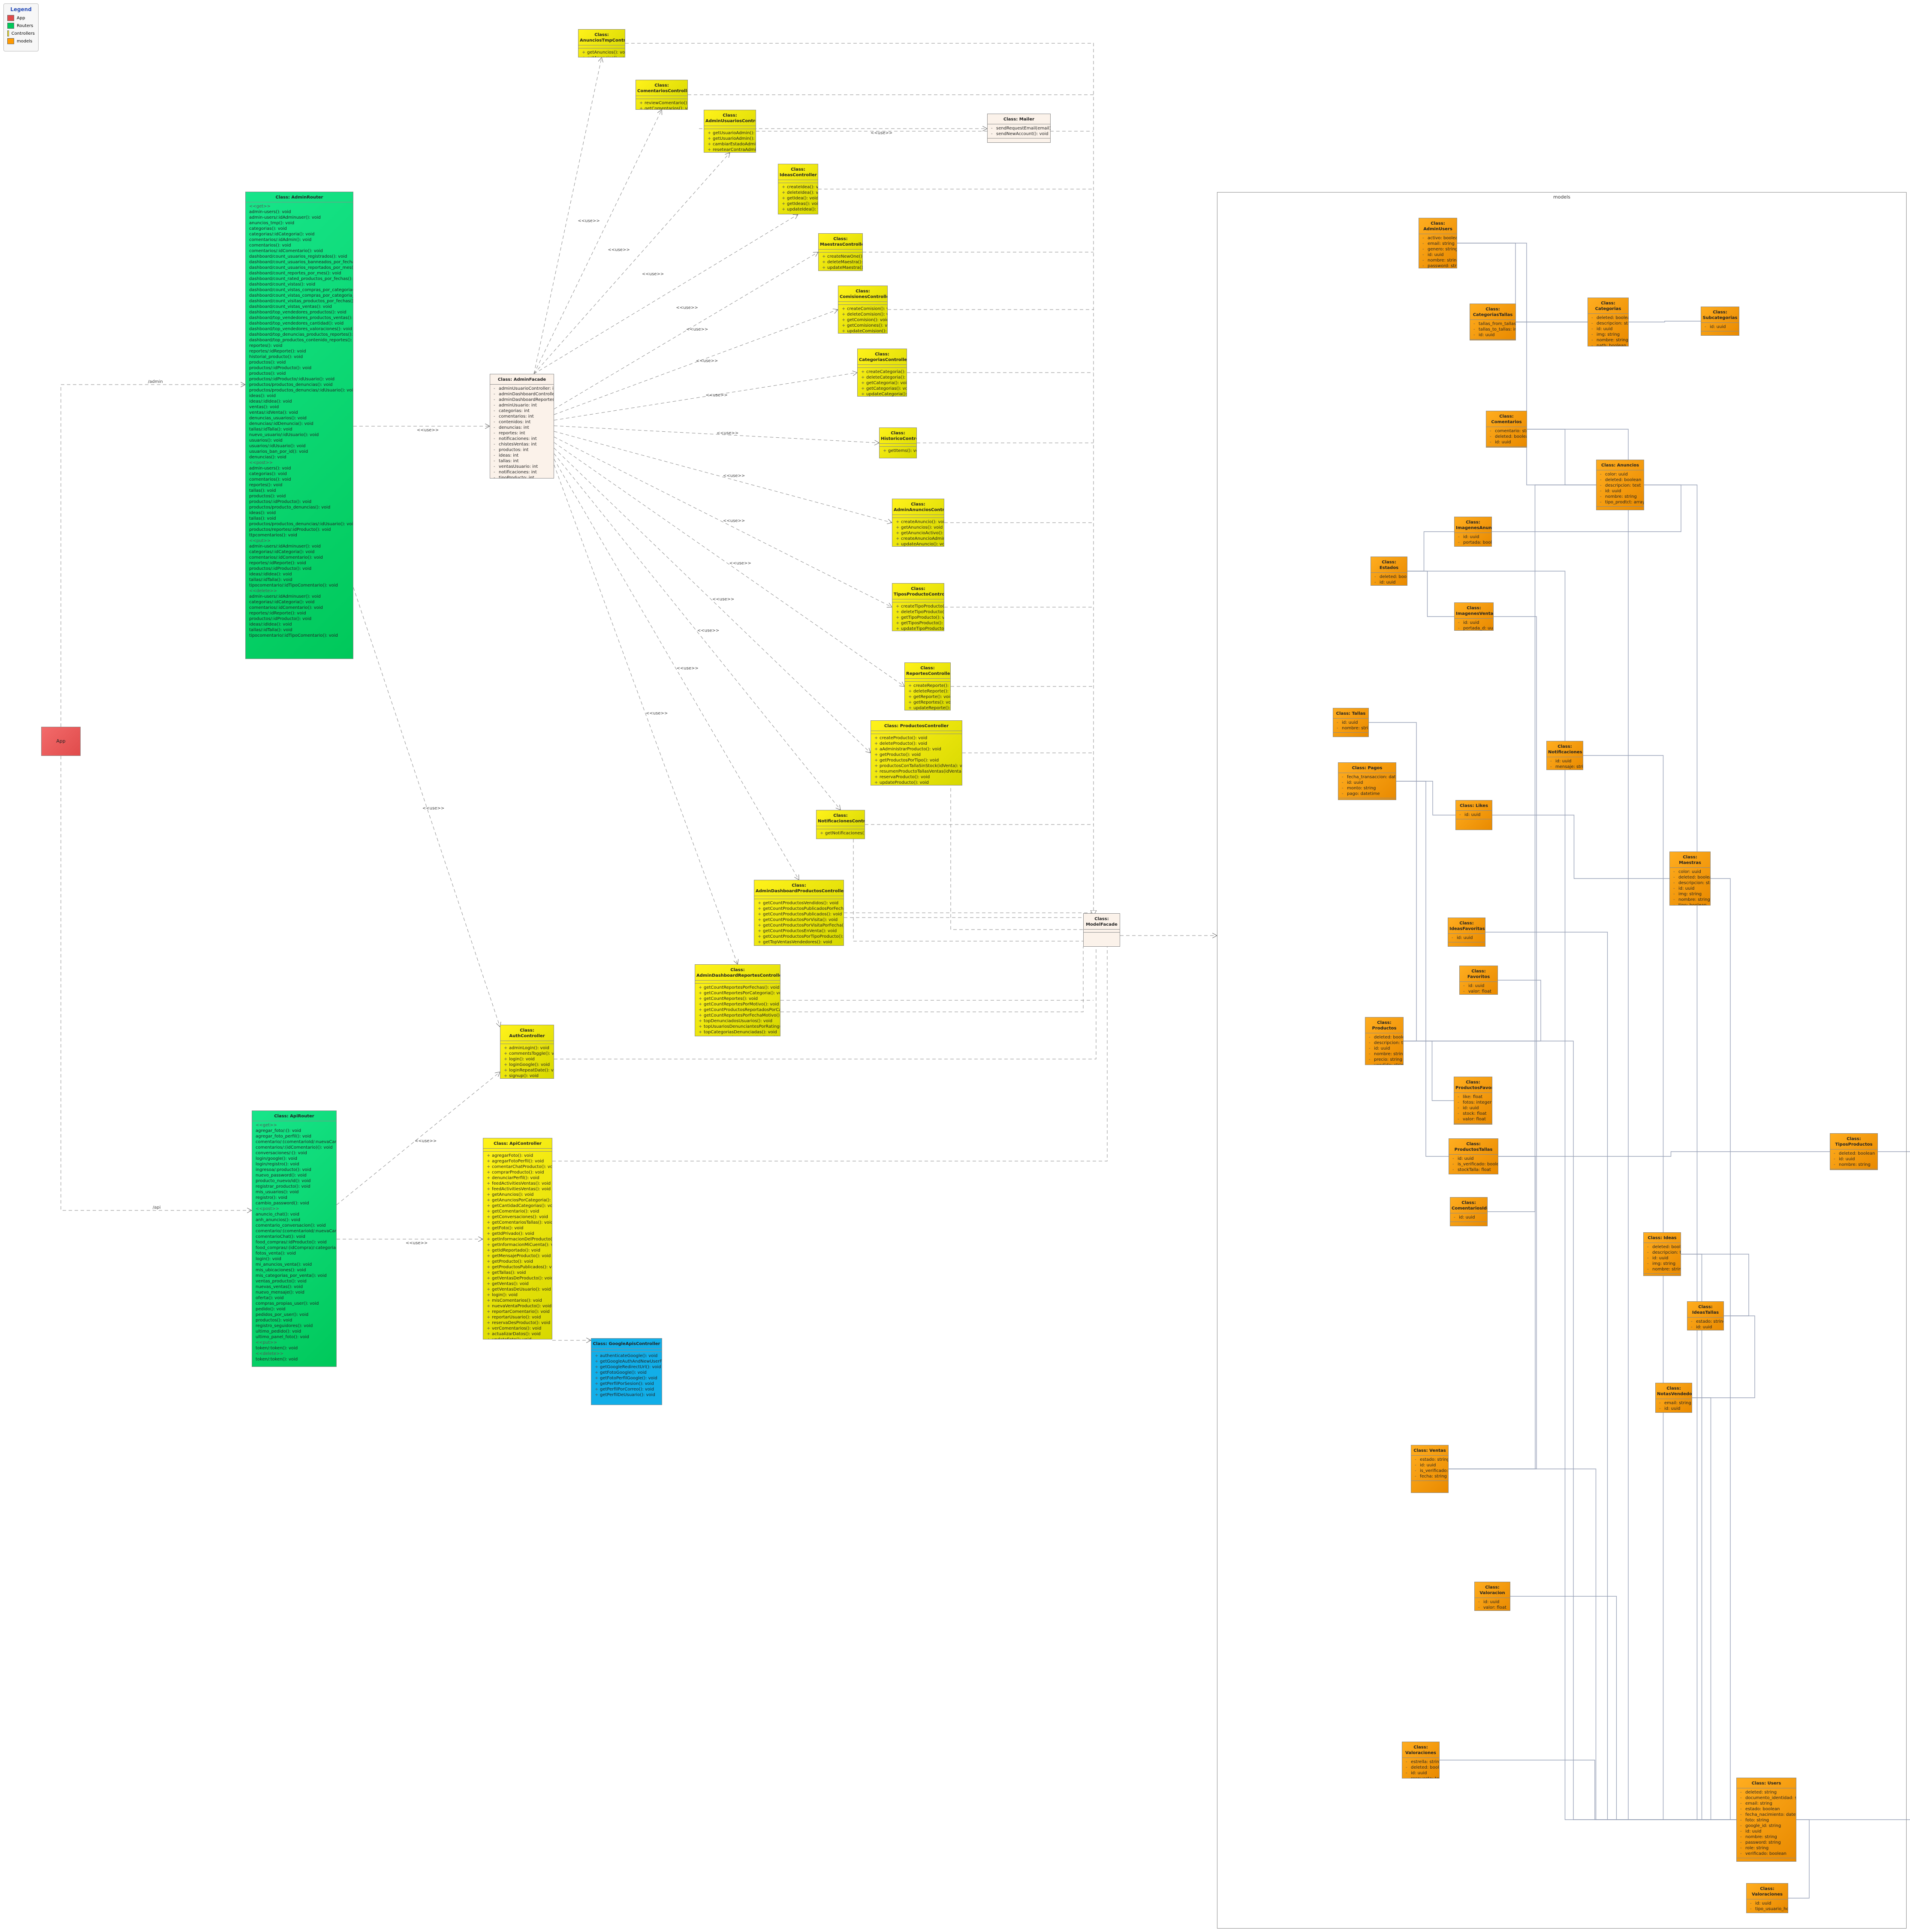  I want to click on class-method: +commentsToggle(): void, so click(529, 1054).